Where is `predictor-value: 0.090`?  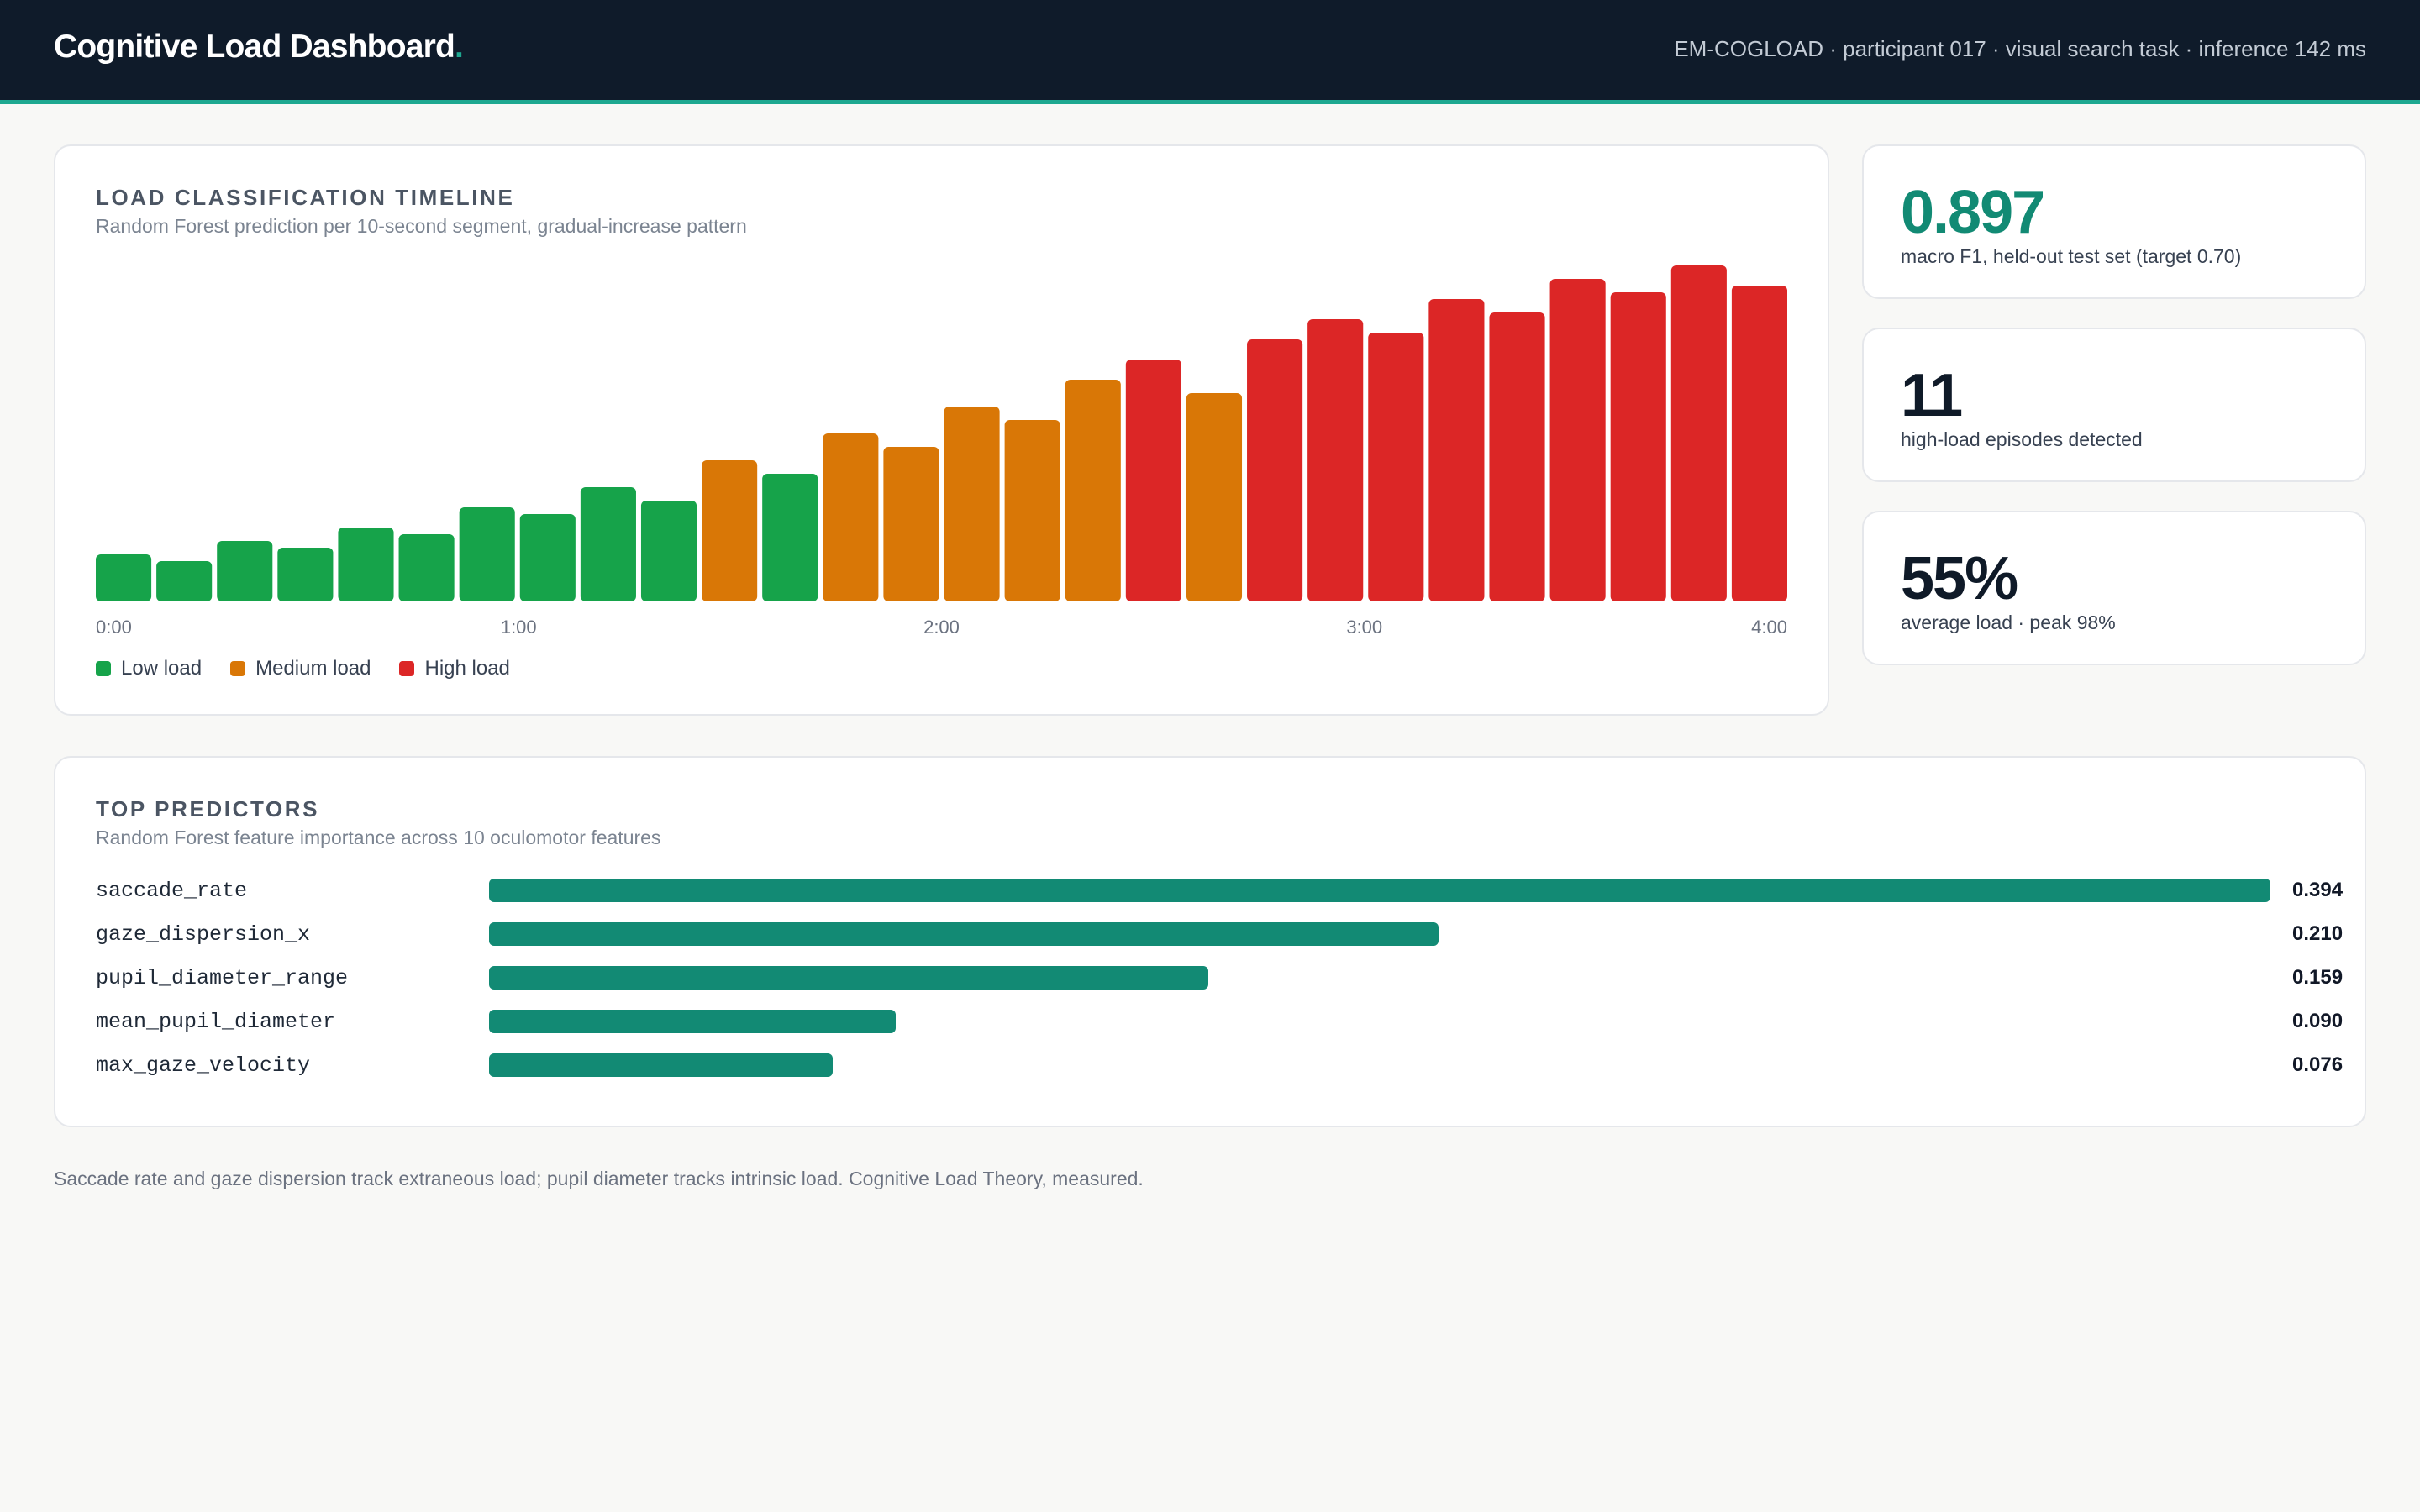 predictor-value: 0.090 is located at coordinates (2318, 1021).